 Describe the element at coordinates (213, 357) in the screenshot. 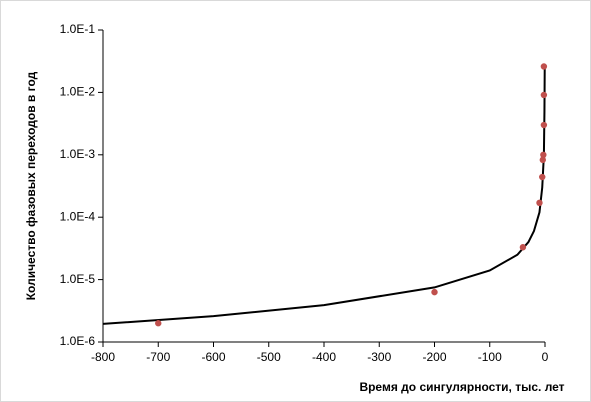

I see `x-tick-label: -600` at that location.